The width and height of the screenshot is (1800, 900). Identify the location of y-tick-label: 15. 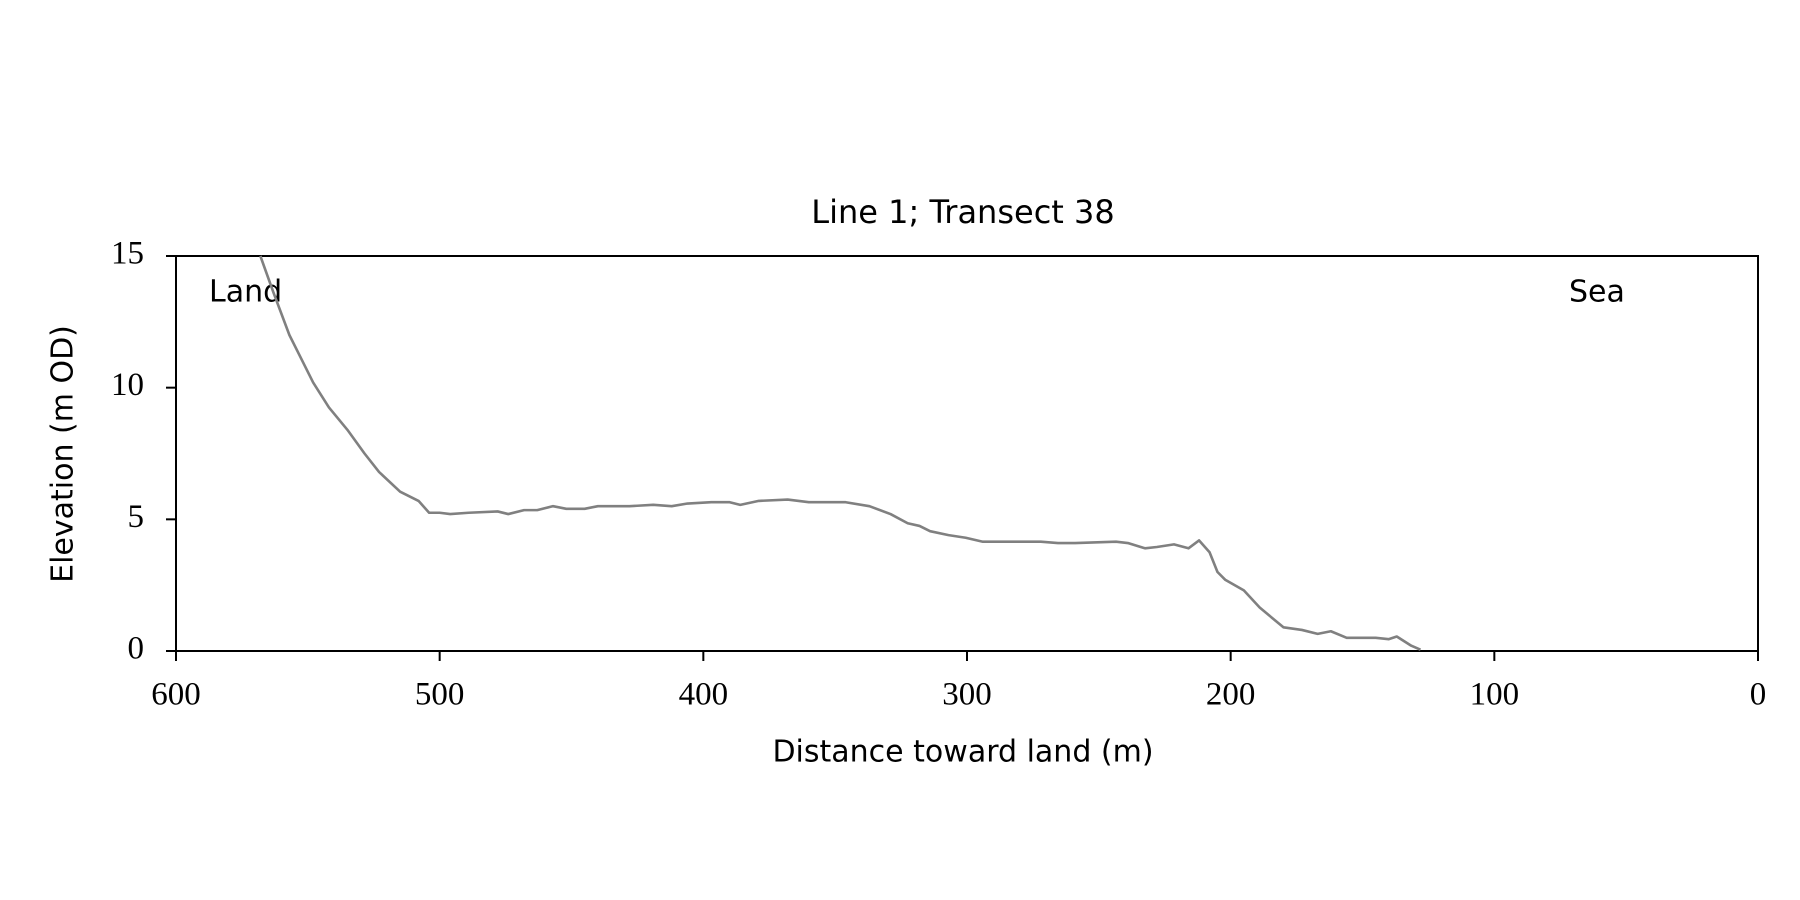
(127, 254).